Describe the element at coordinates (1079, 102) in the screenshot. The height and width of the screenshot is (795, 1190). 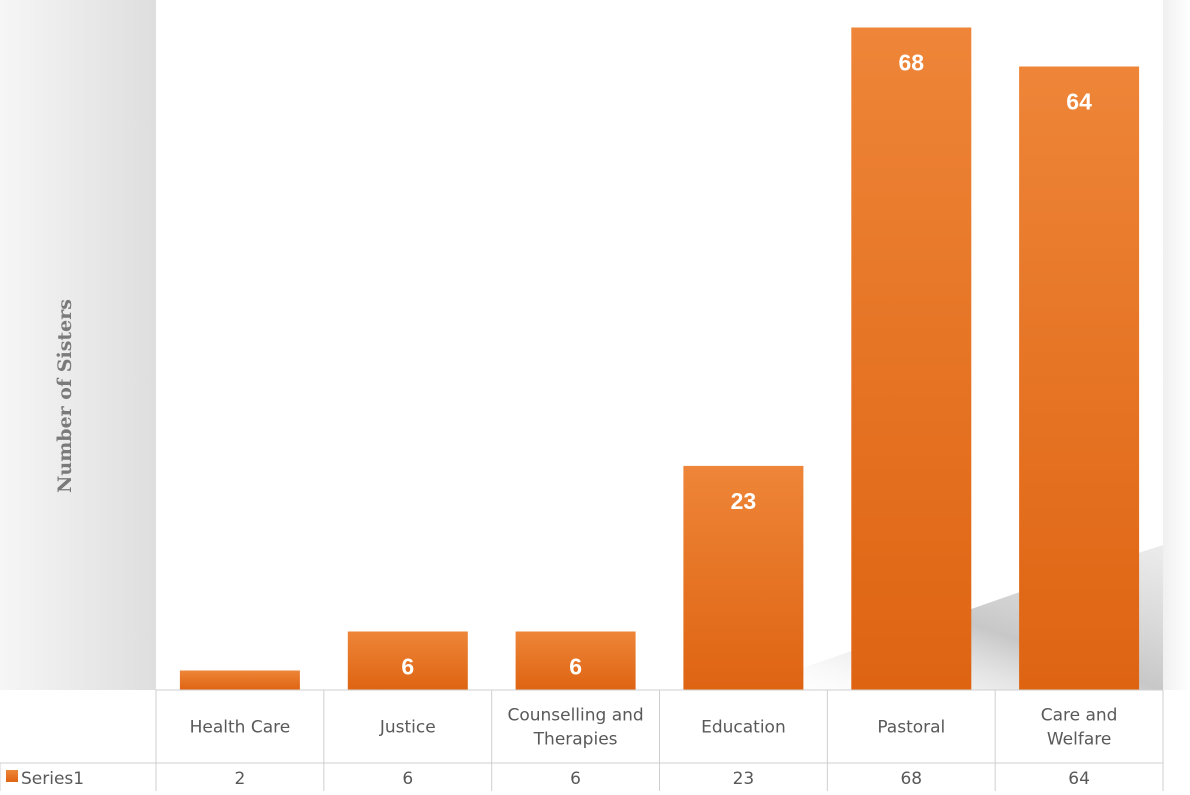
I see `data-label-5: 64` at that location.